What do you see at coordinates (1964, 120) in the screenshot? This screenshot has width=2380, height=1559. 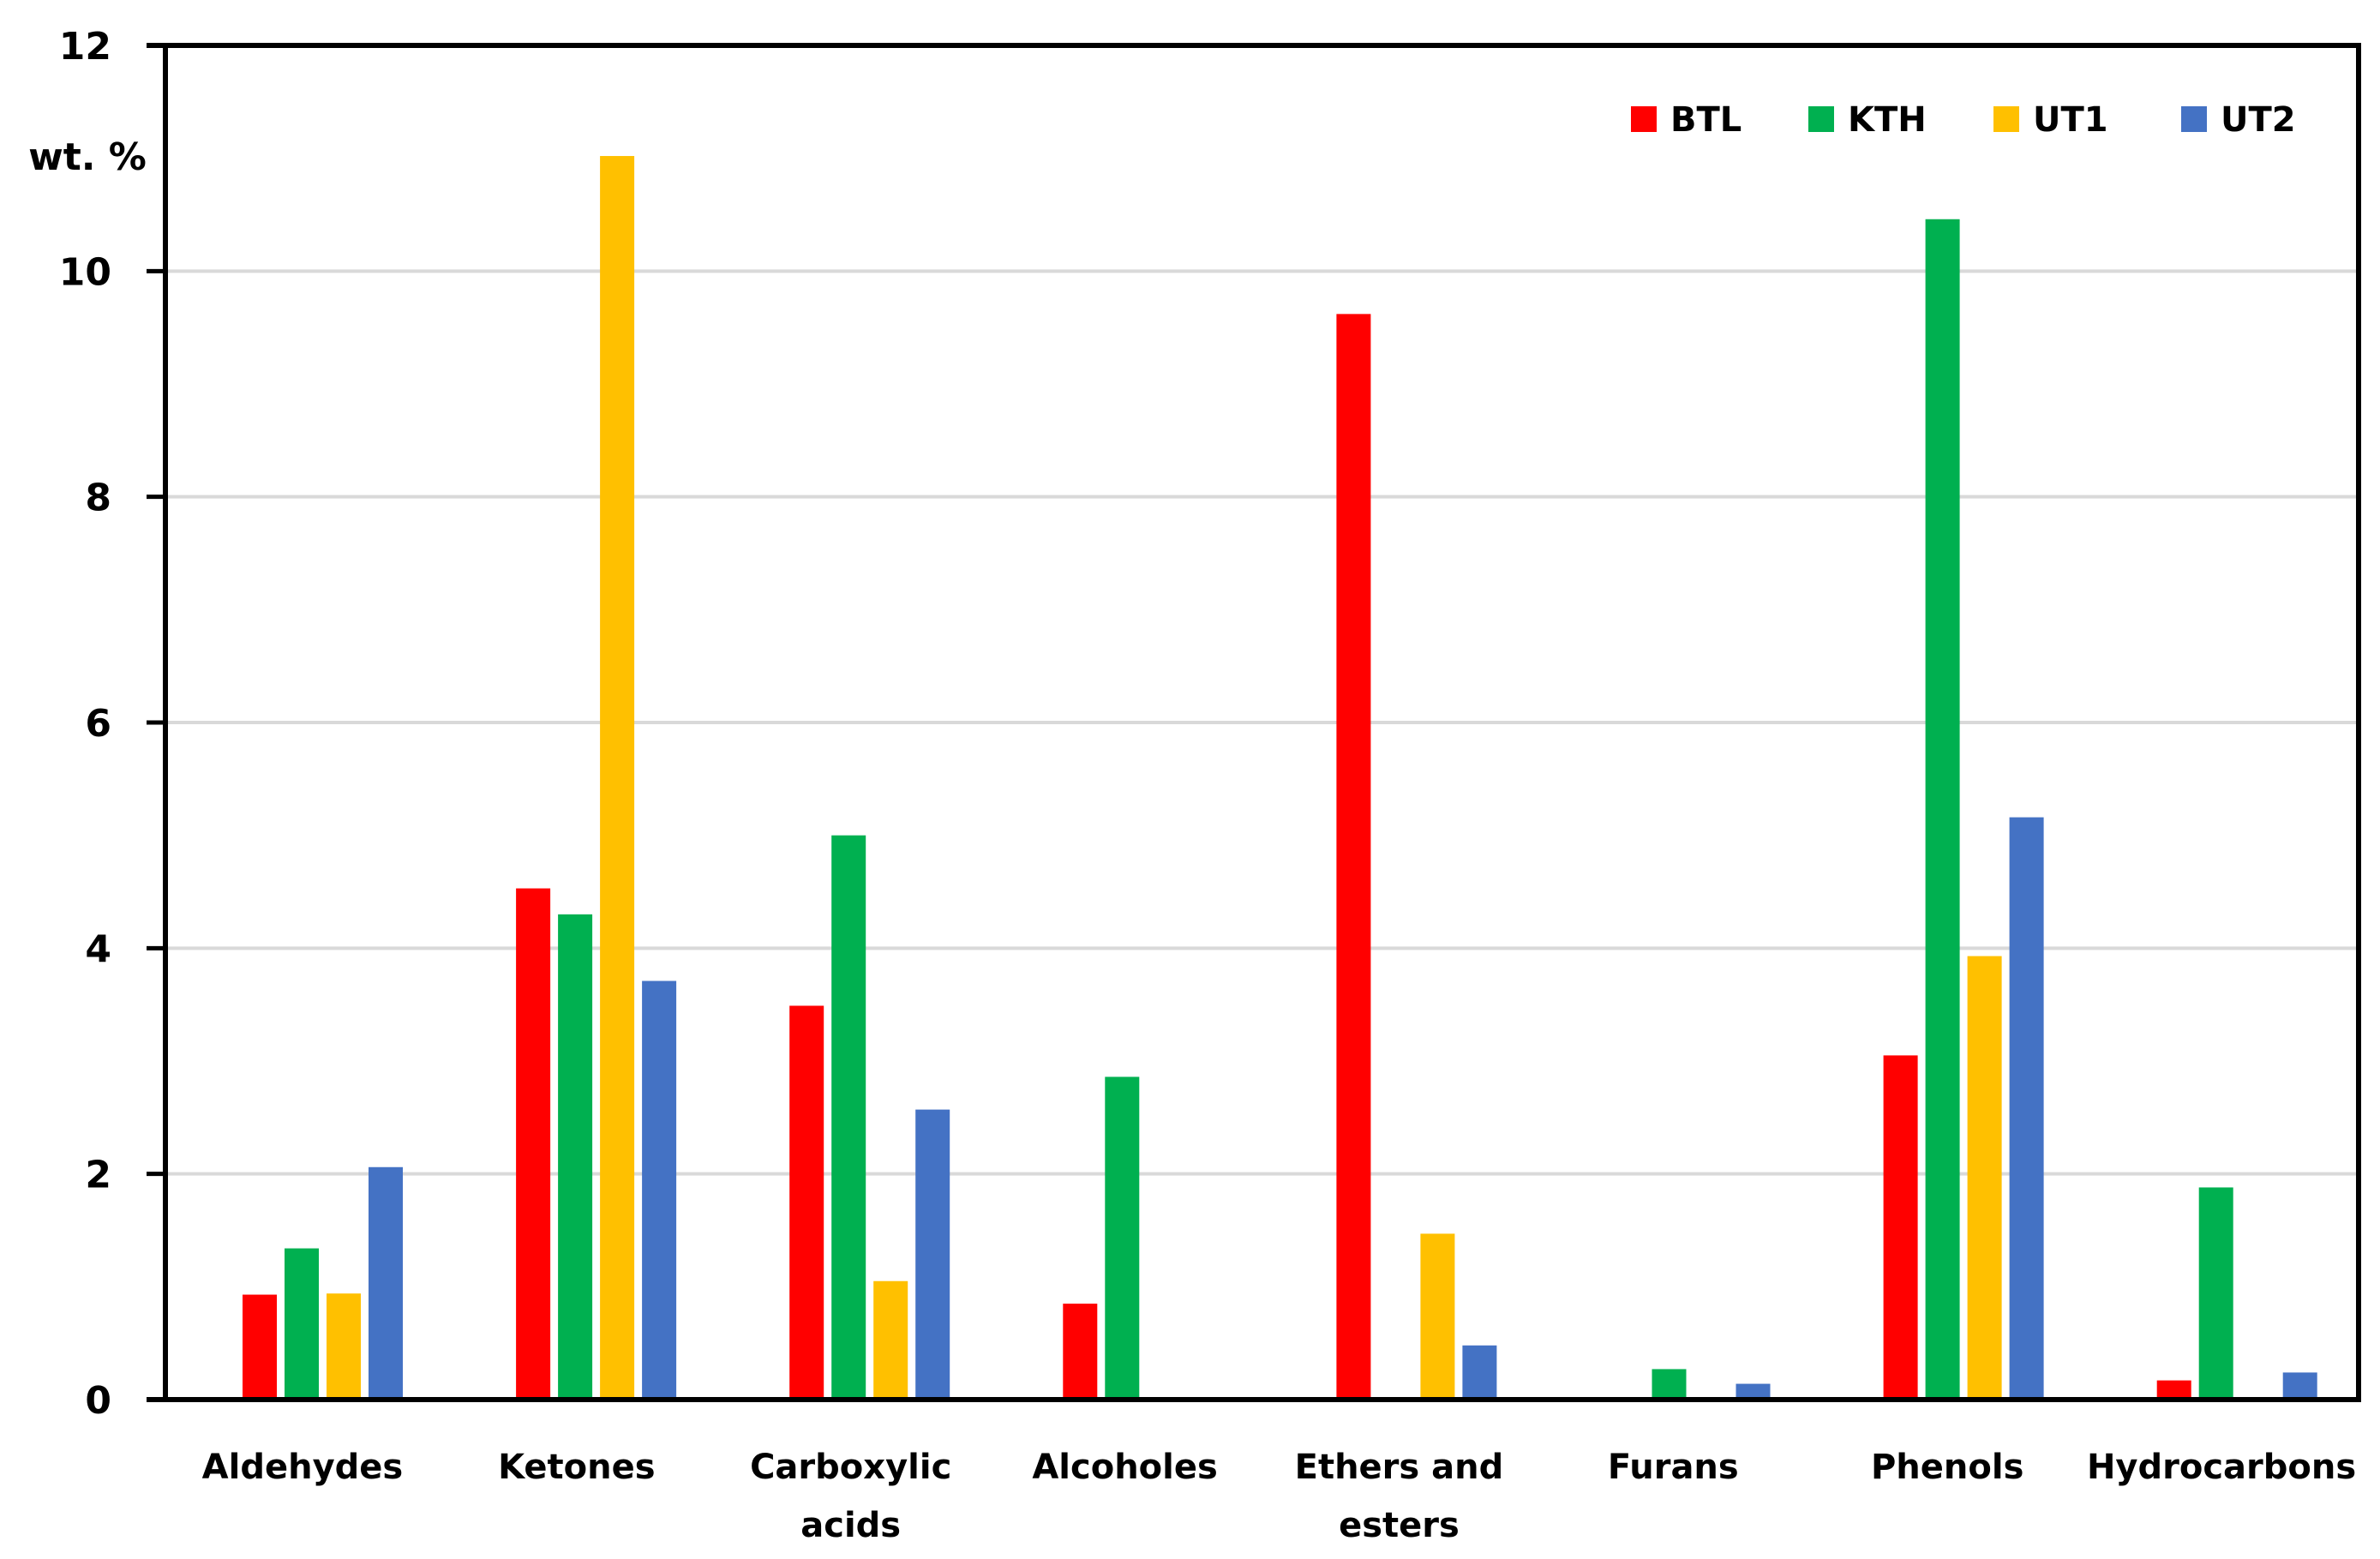 I see `legend: BTL KTH UT1 UT2` at bounding box center [1964, 120].